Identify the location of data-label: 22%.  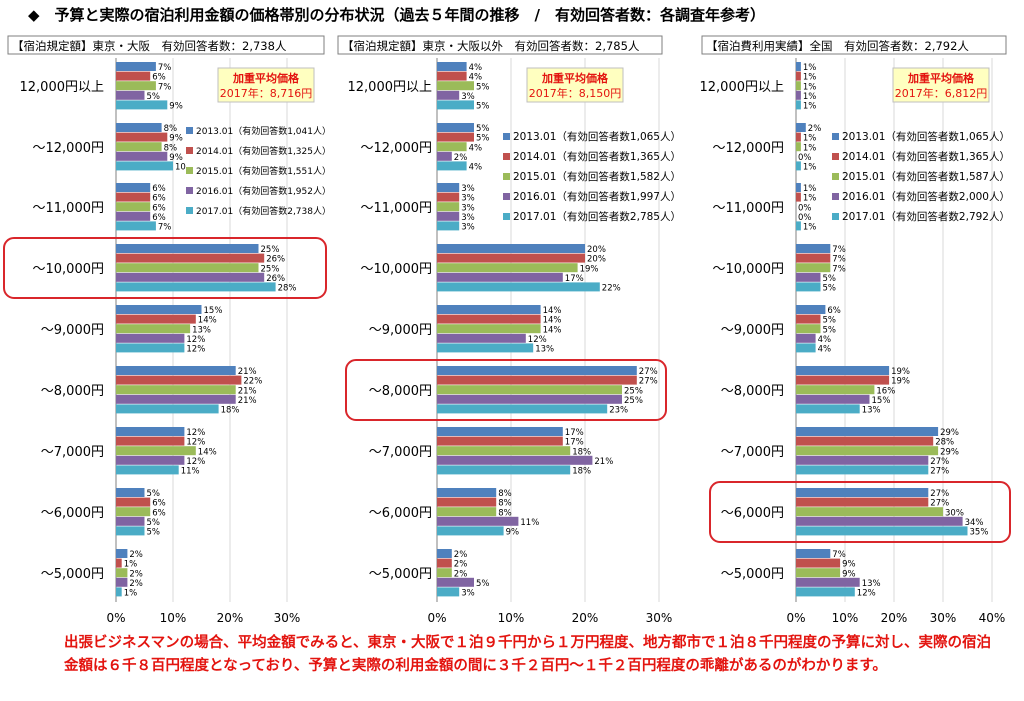
(252, 382).